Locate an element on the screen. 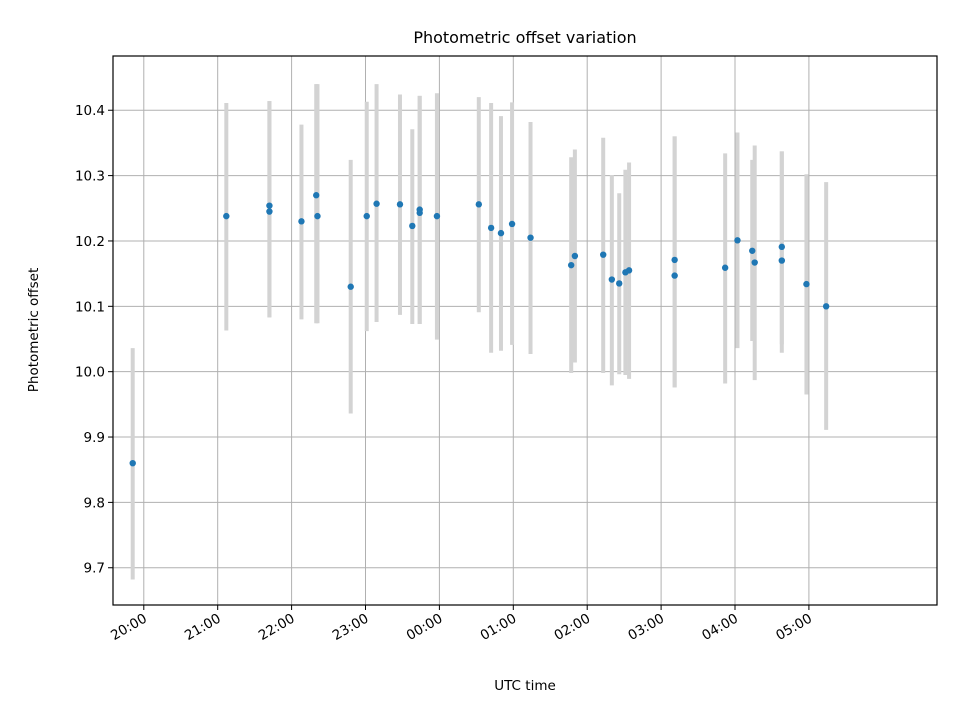 The height and width of the screenshot is (720, 960). y-axis-label: Photometric offset is located at coordinates (34, 330).